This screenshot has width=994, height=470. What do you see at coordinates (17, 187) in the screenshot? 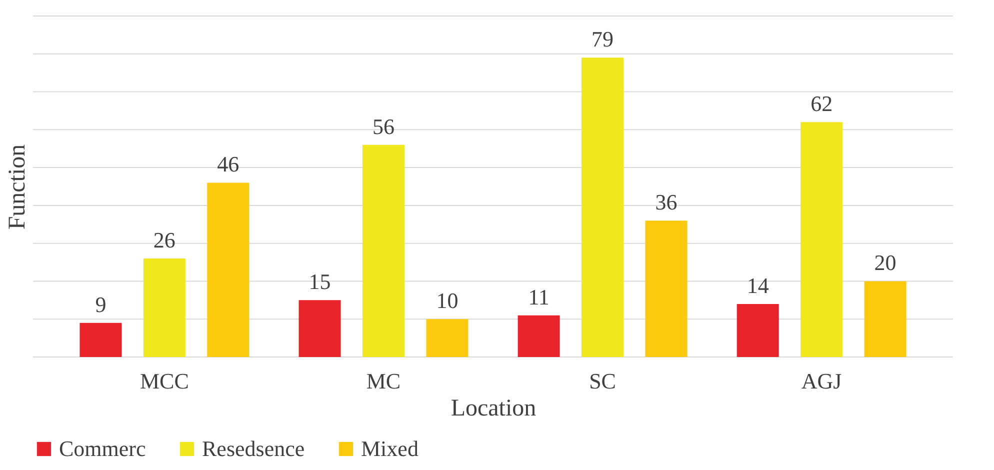
I see `y-axis-title: Function` at bounding box center [17, 187].